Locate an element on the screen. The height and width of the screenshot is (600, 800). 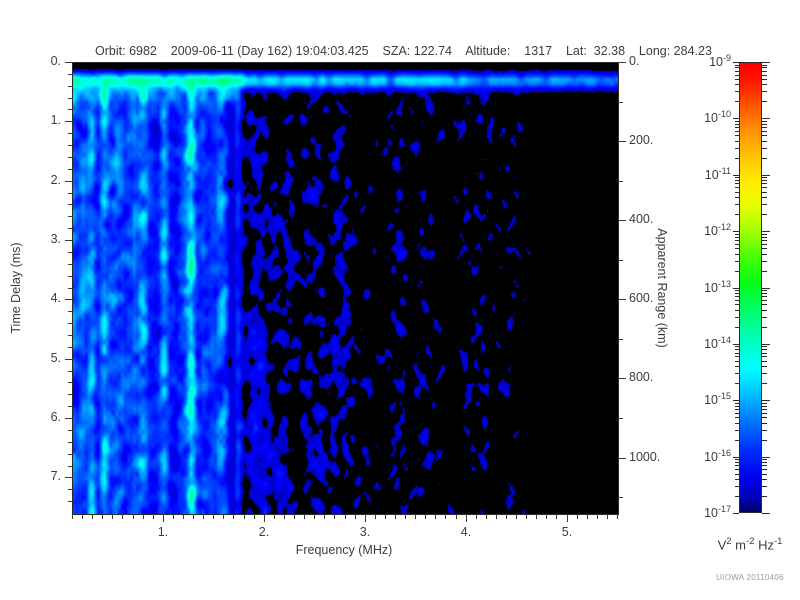
y-axis-left-title: Time Delay (ms) is located at coordinates (16, 288).